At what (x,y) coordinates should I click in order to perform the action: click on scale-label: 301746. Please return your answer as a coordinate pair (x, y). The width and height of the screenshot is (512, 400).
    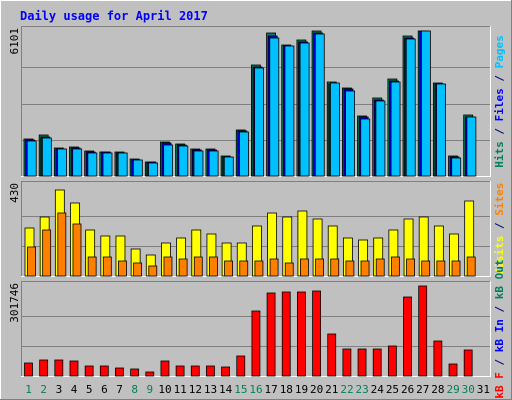
    Looking at the image, I should click on (14, 303).